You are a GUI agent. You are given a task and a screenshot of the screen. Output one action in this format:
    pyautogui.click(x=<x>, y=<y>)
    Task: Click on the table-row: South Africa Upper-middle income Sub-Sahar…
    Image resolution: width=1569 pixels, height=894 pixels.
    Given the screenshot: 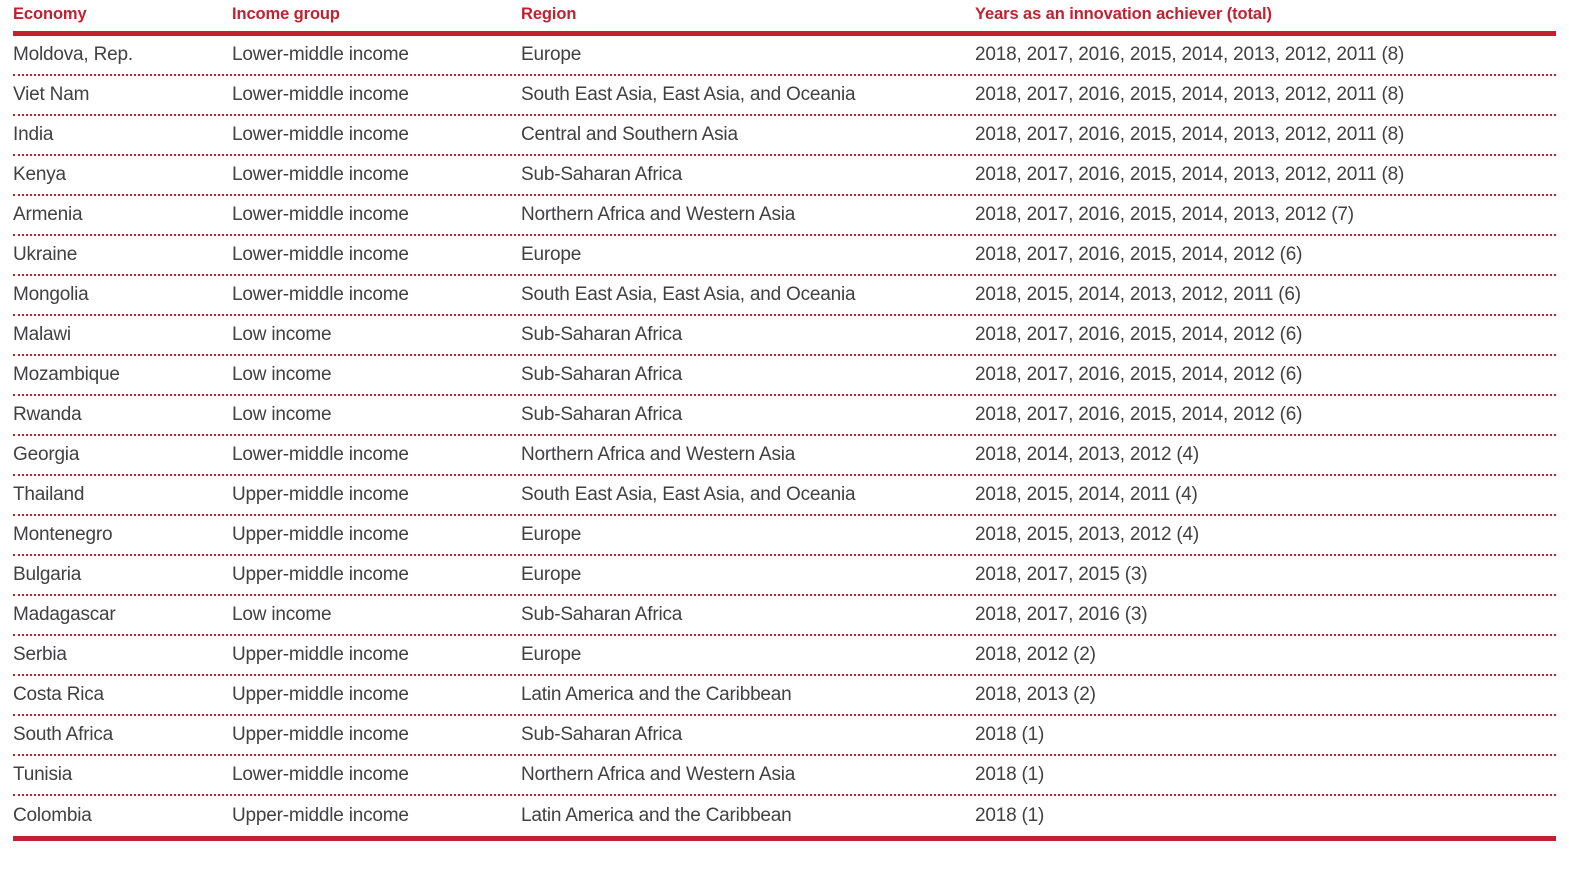 What is the action you would take?
    pyautogui.click(x=784, y=736)
    